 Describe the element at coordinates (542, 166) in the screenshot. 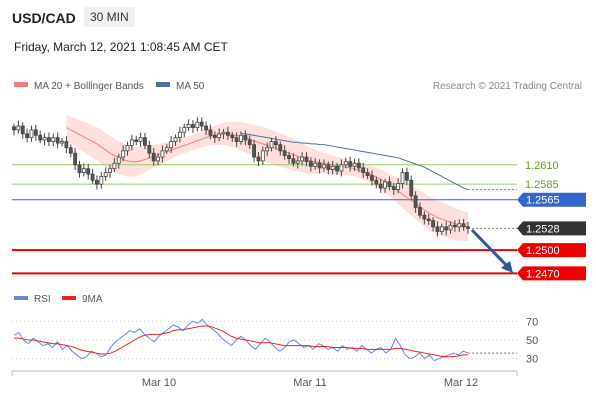

I see `level-label-resistance: 1.2610` at that location.